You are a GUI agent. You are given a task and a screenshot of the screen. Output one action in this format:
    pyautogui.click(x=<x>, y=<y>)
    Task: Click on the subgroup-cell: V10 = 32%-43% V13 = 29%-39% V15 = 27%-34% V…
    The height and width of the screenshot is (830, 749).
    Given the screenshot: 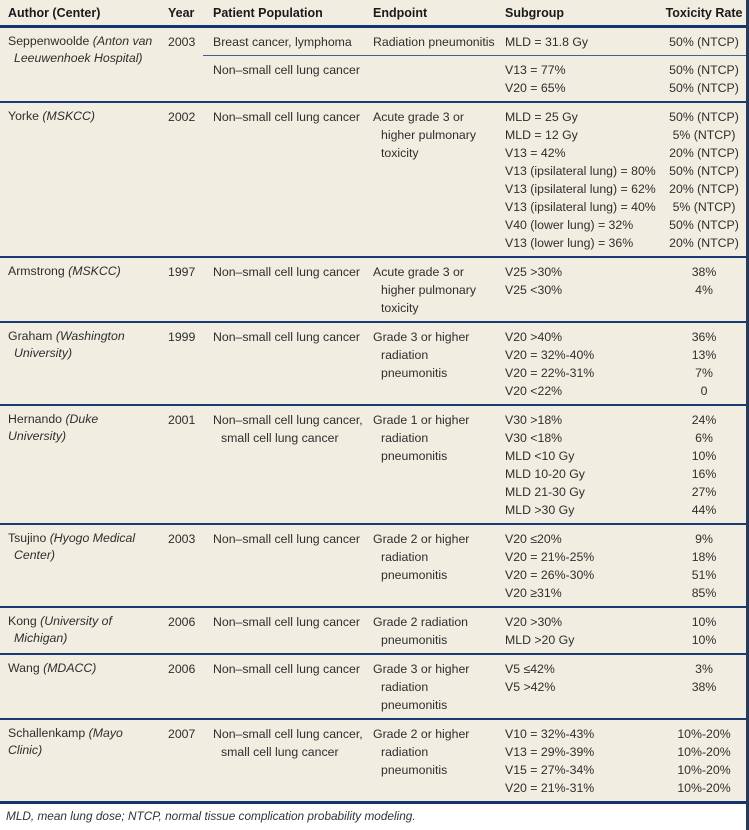 What is the action you would take?
    pyautogui.click(x=580, y=760)
    